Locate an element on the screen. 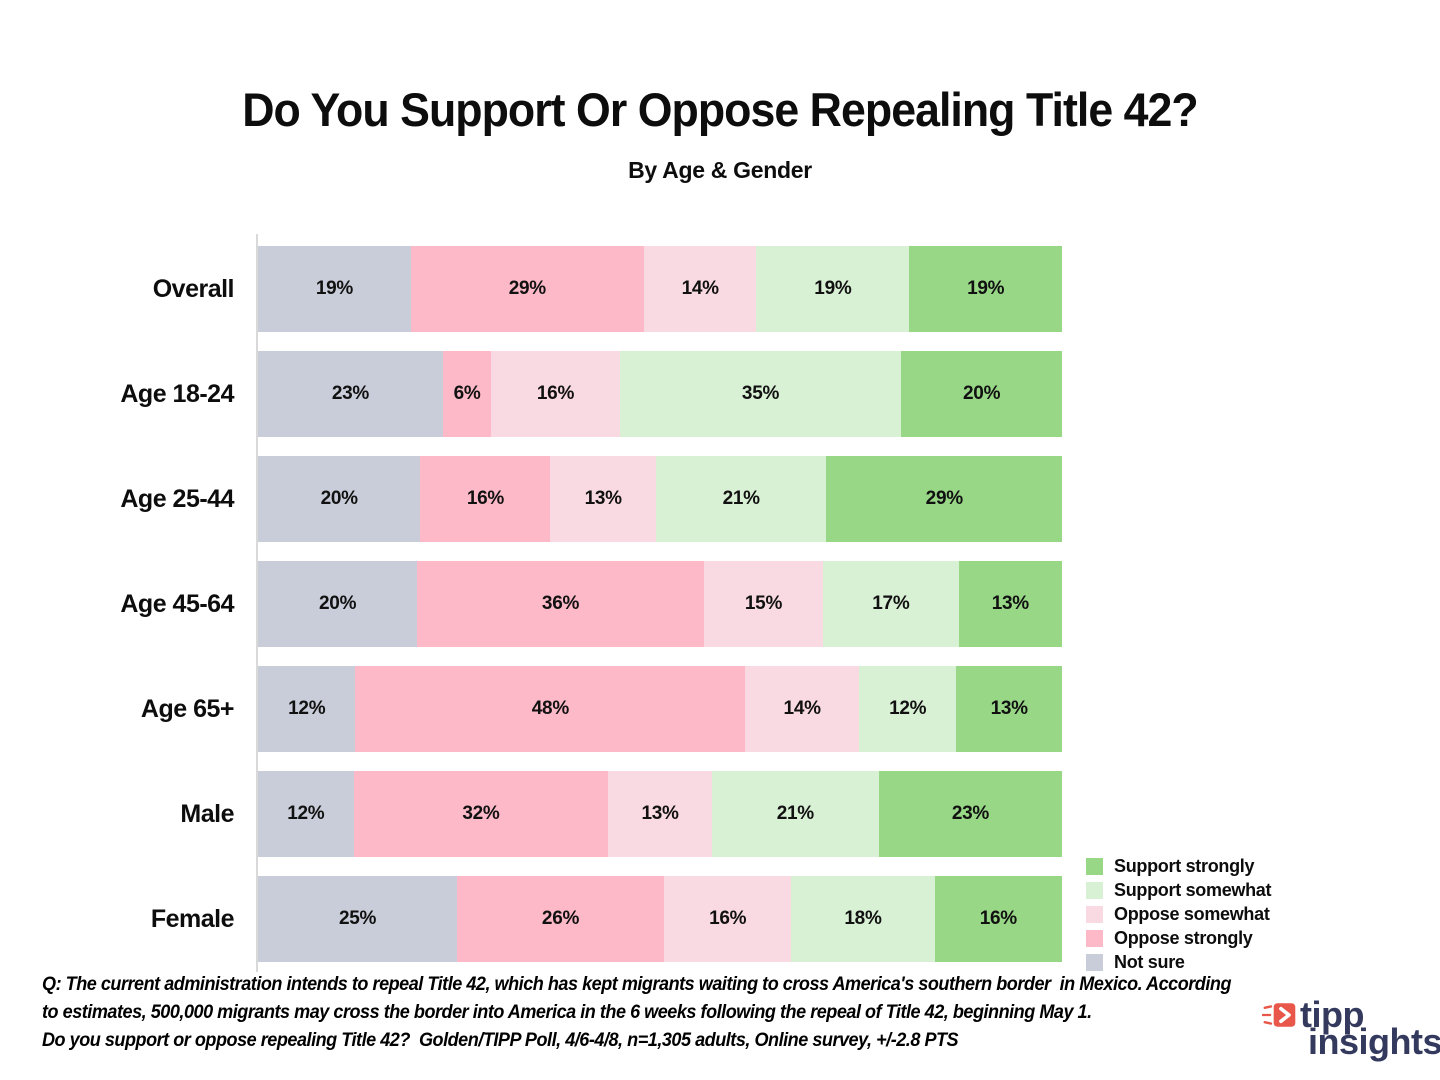 The height and width of the screenshot is (1080, 1440). segment-value-label: 32% is located at coordinates (481, 813).